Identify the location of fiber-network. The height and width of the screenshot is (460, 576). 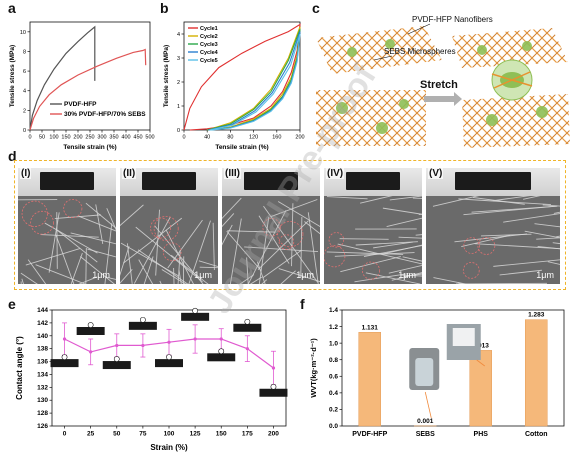
(67, 240).